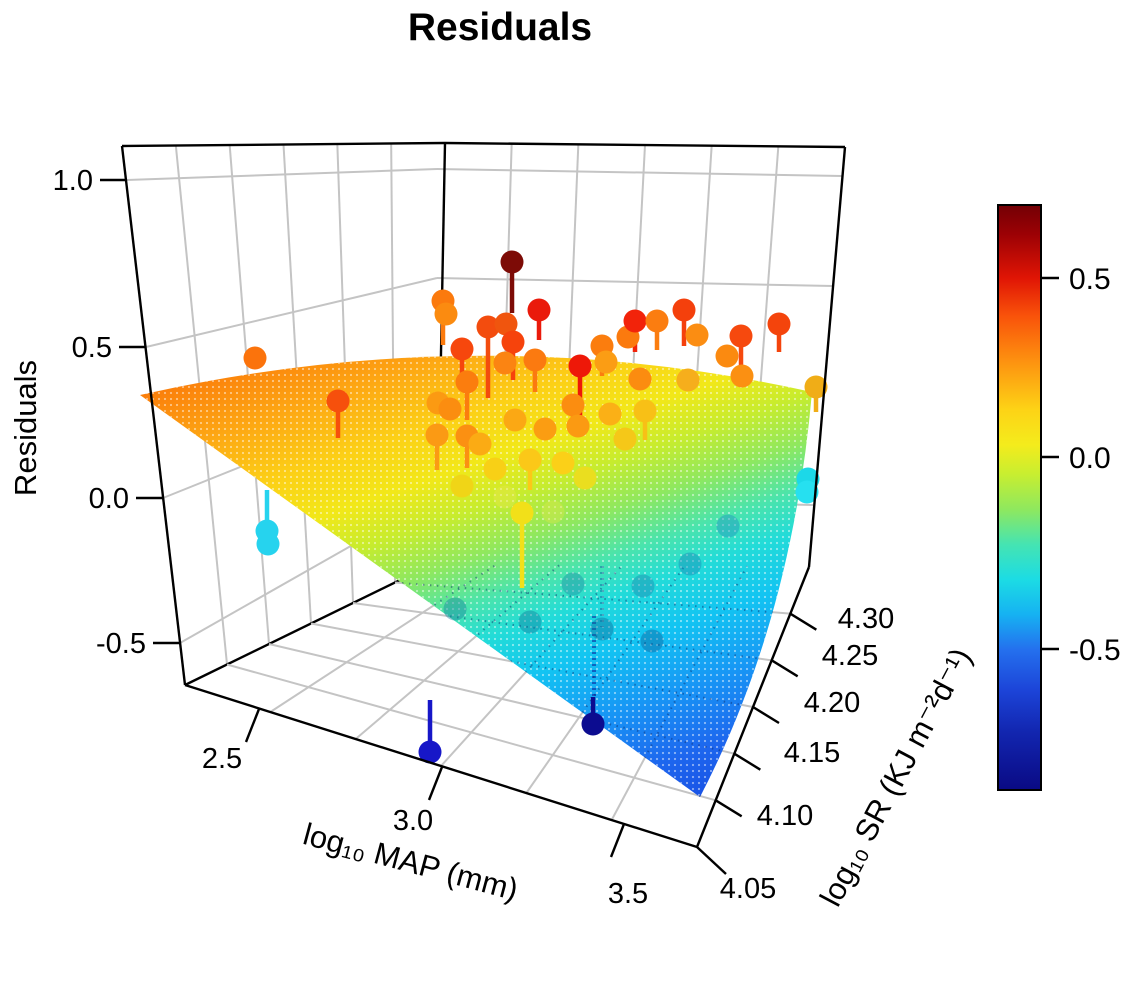 The height and width of the screenshot is (1001, 1139). What do you see at coordinates (850, 656) in the screenshot?
I see `y-tick-label: 4.25` at bounding box center [850, 656].